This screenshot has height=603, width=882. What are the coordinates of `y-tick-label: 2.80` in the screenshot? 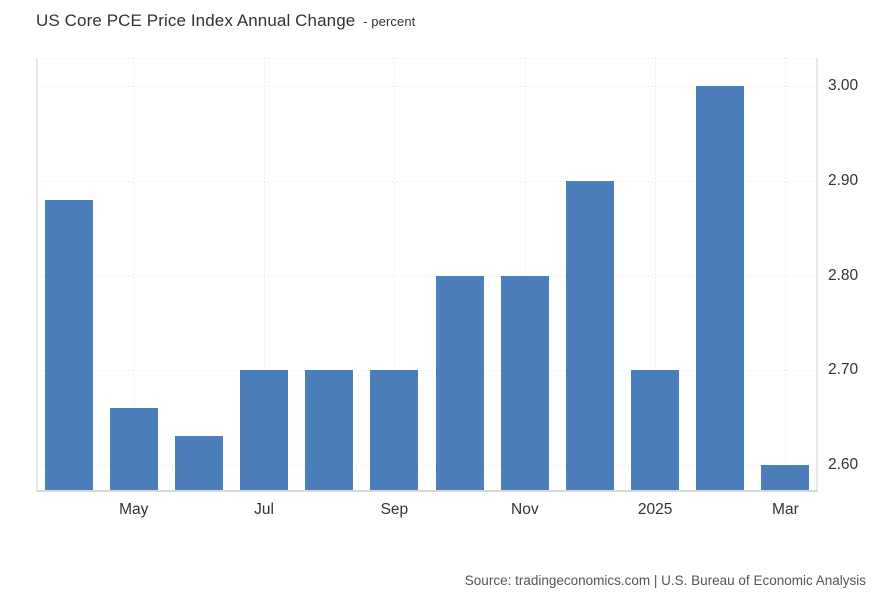 It's located at (843, 275).